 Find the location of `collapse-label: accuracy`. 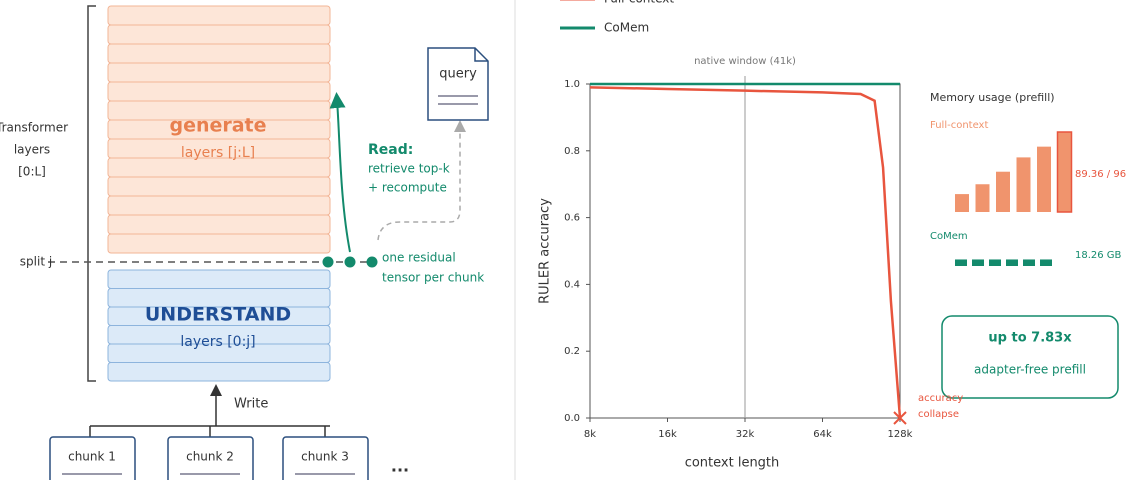

collapse-label: accuracy is located at coordinates (940, 398).